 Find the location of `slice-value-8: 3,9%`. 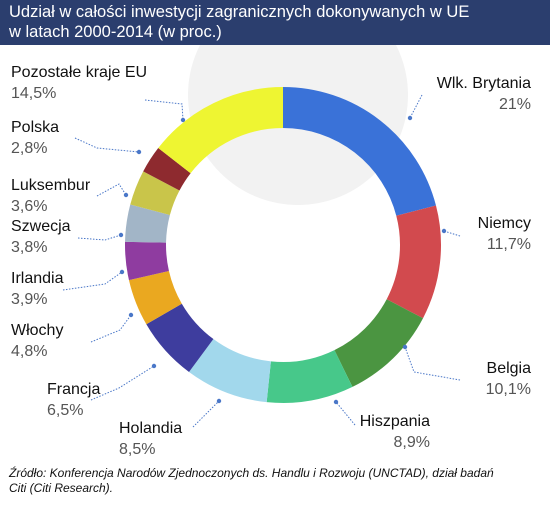

slice-value-8: 3,9% is located at coordinates (29, 299).